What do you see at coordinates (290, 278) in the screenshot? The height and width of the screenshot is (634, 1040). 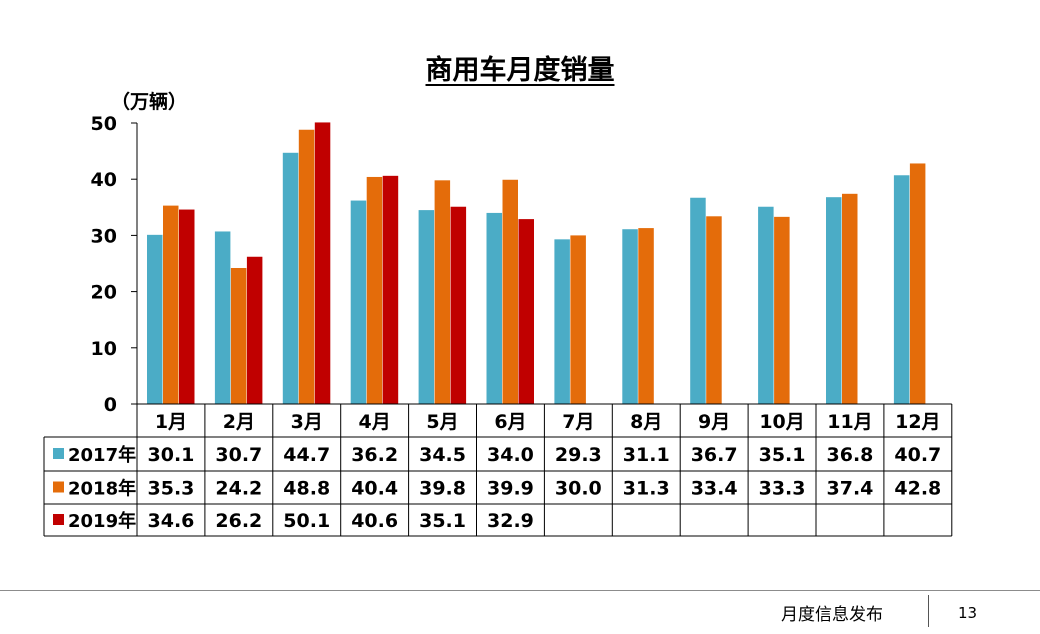 I see `bar-2017年-3月` at bounding box center [290, 278].